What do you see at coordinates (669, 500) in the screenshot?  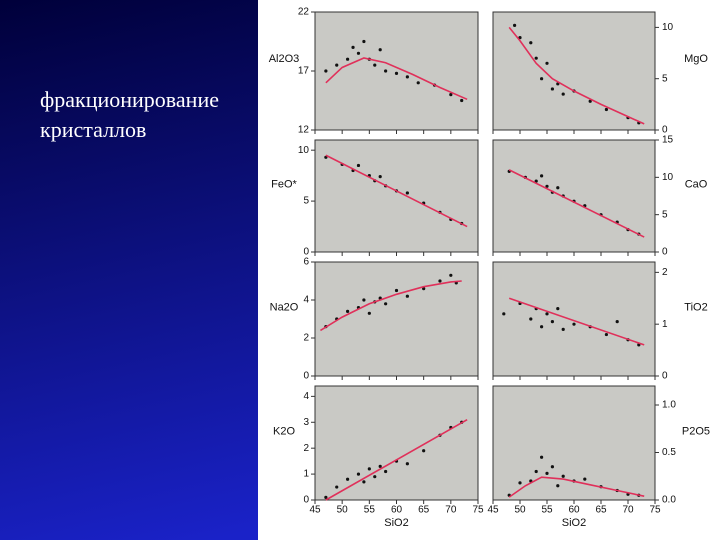 I see `y-tick-label: 0.0` at bounding box center [669, 500].